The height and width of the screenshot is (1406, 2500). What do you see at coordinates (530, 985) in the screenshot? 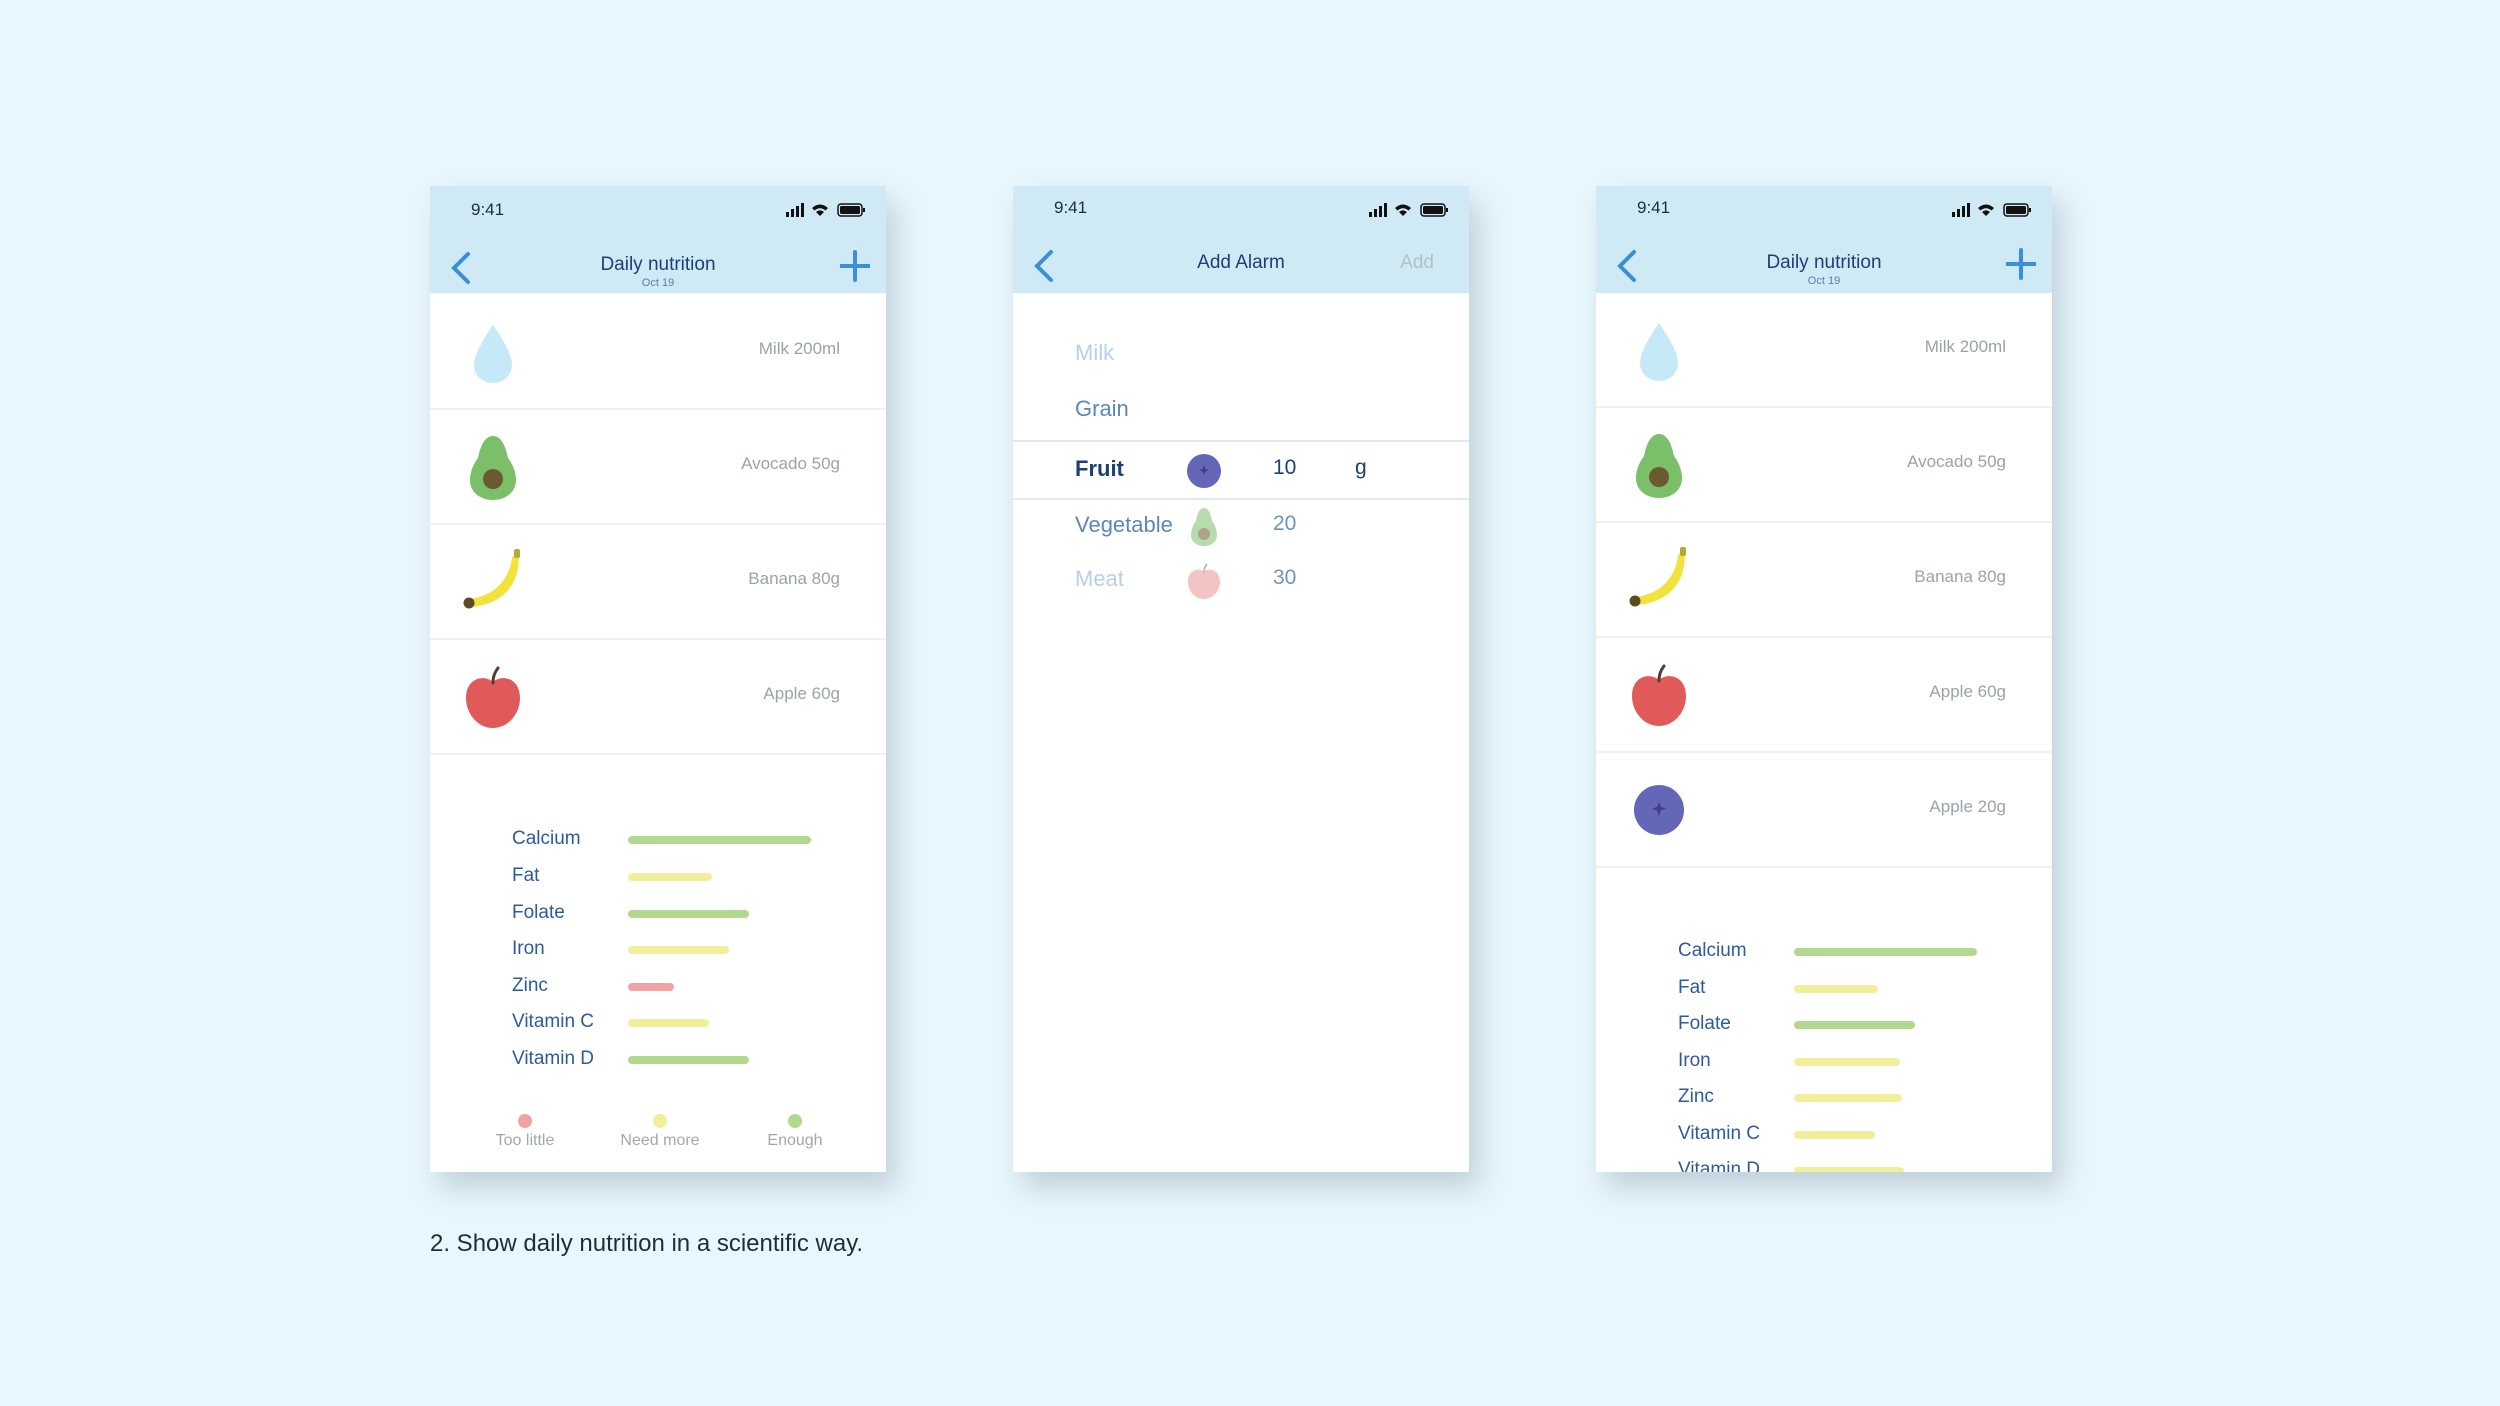
I see `nutrient-name: Zinc` at bounding box center [530, 985].